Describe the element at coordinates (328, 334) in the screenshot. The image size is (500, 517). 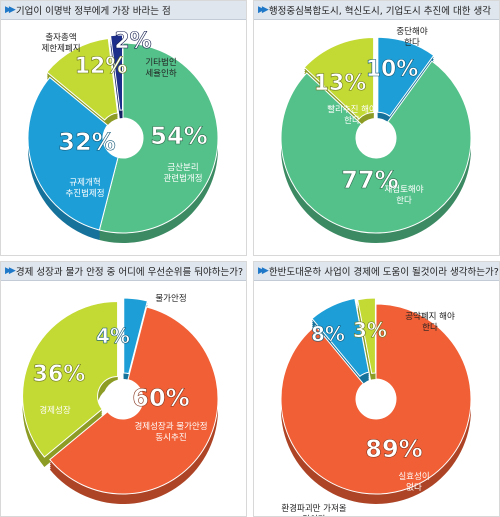
I see `slice-percent-label: 8%` at that location.